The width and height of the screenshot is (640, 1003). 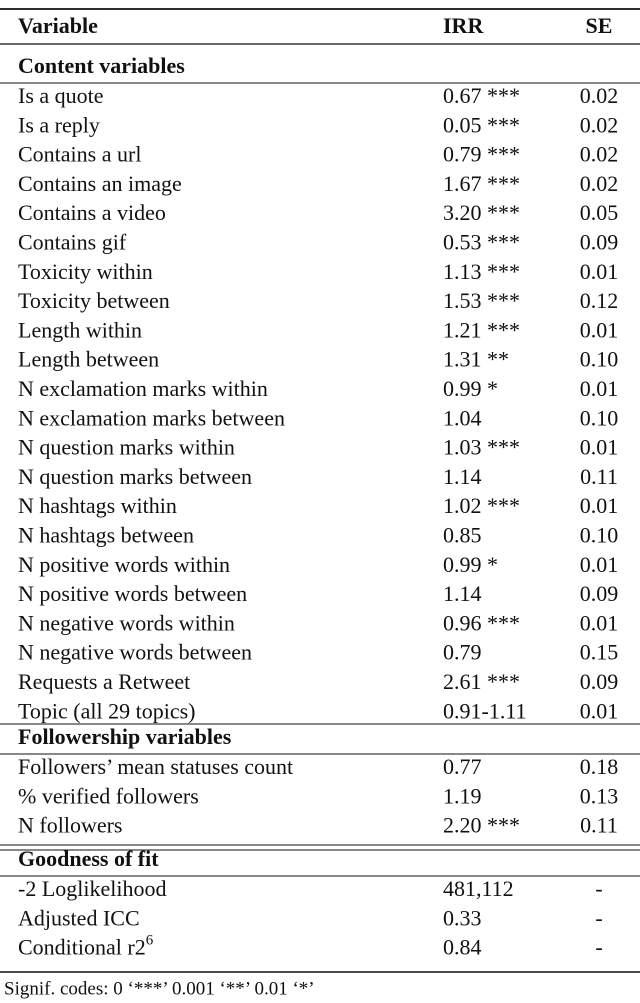 What do you see at coordinates (61, 95) in the screenshot?
I see `row-label: Is a quote` at bounding box center [61, 95].